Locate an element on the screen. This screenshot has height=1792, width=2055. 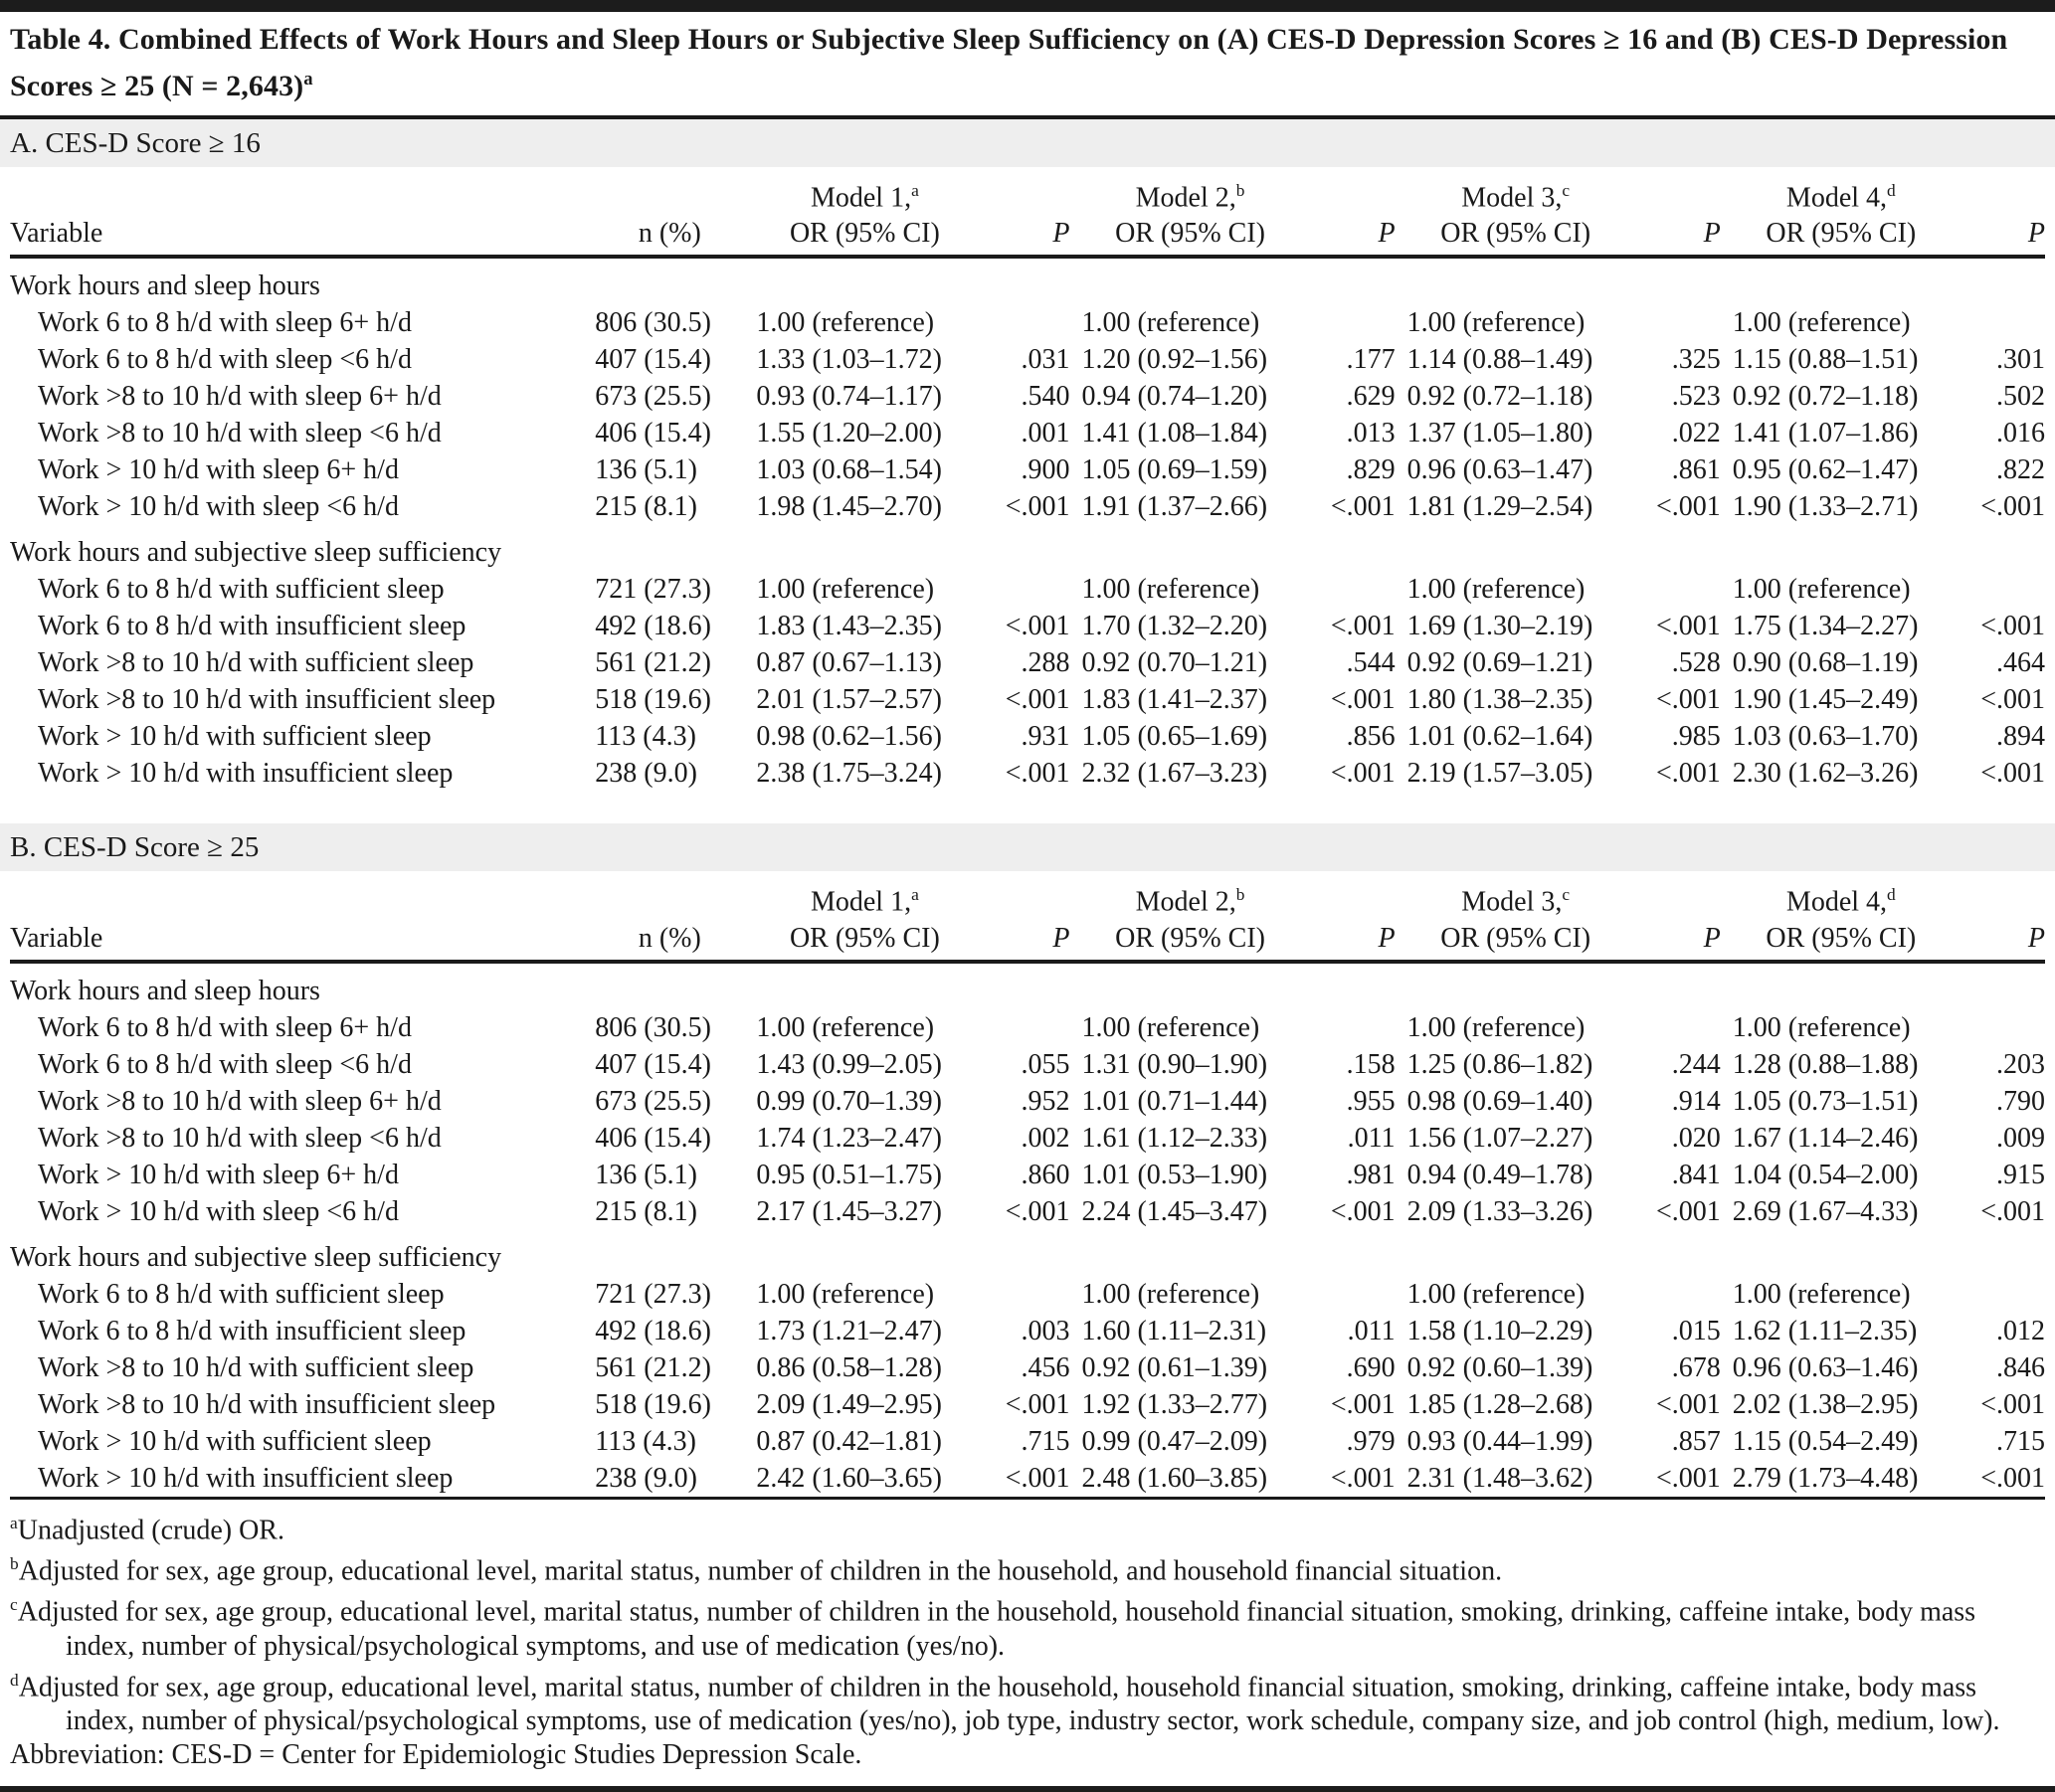
model-1-label: Model 1, is located at coordinates (861, 902).